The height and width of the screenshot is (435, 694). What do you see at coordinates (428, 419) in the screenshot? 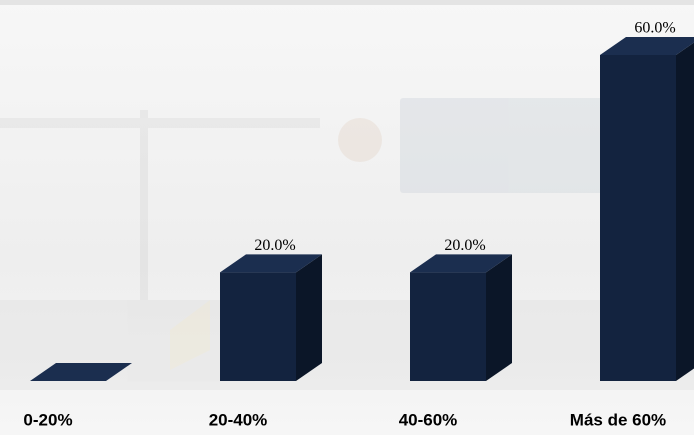
I see `x-tick-label: 40-60%` at bounding box center [428, 419].